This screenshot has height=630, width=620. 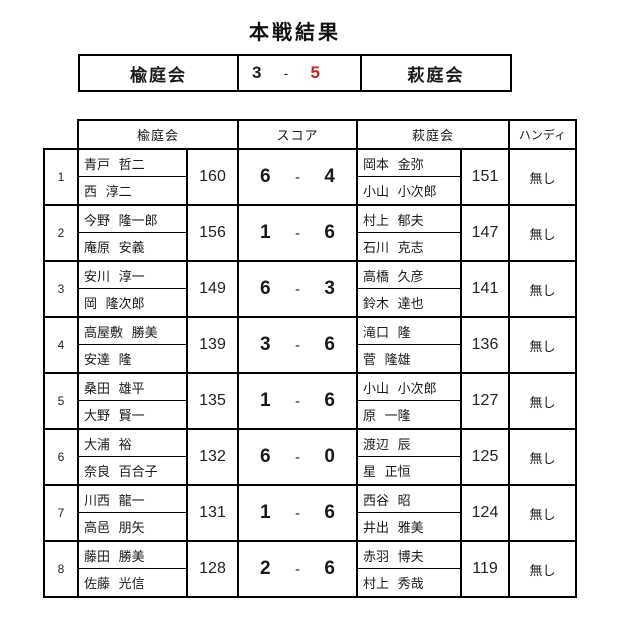 I want to click on right-players-cell: 小山 小次郎 原 一隆, so click(x=408, y=400).